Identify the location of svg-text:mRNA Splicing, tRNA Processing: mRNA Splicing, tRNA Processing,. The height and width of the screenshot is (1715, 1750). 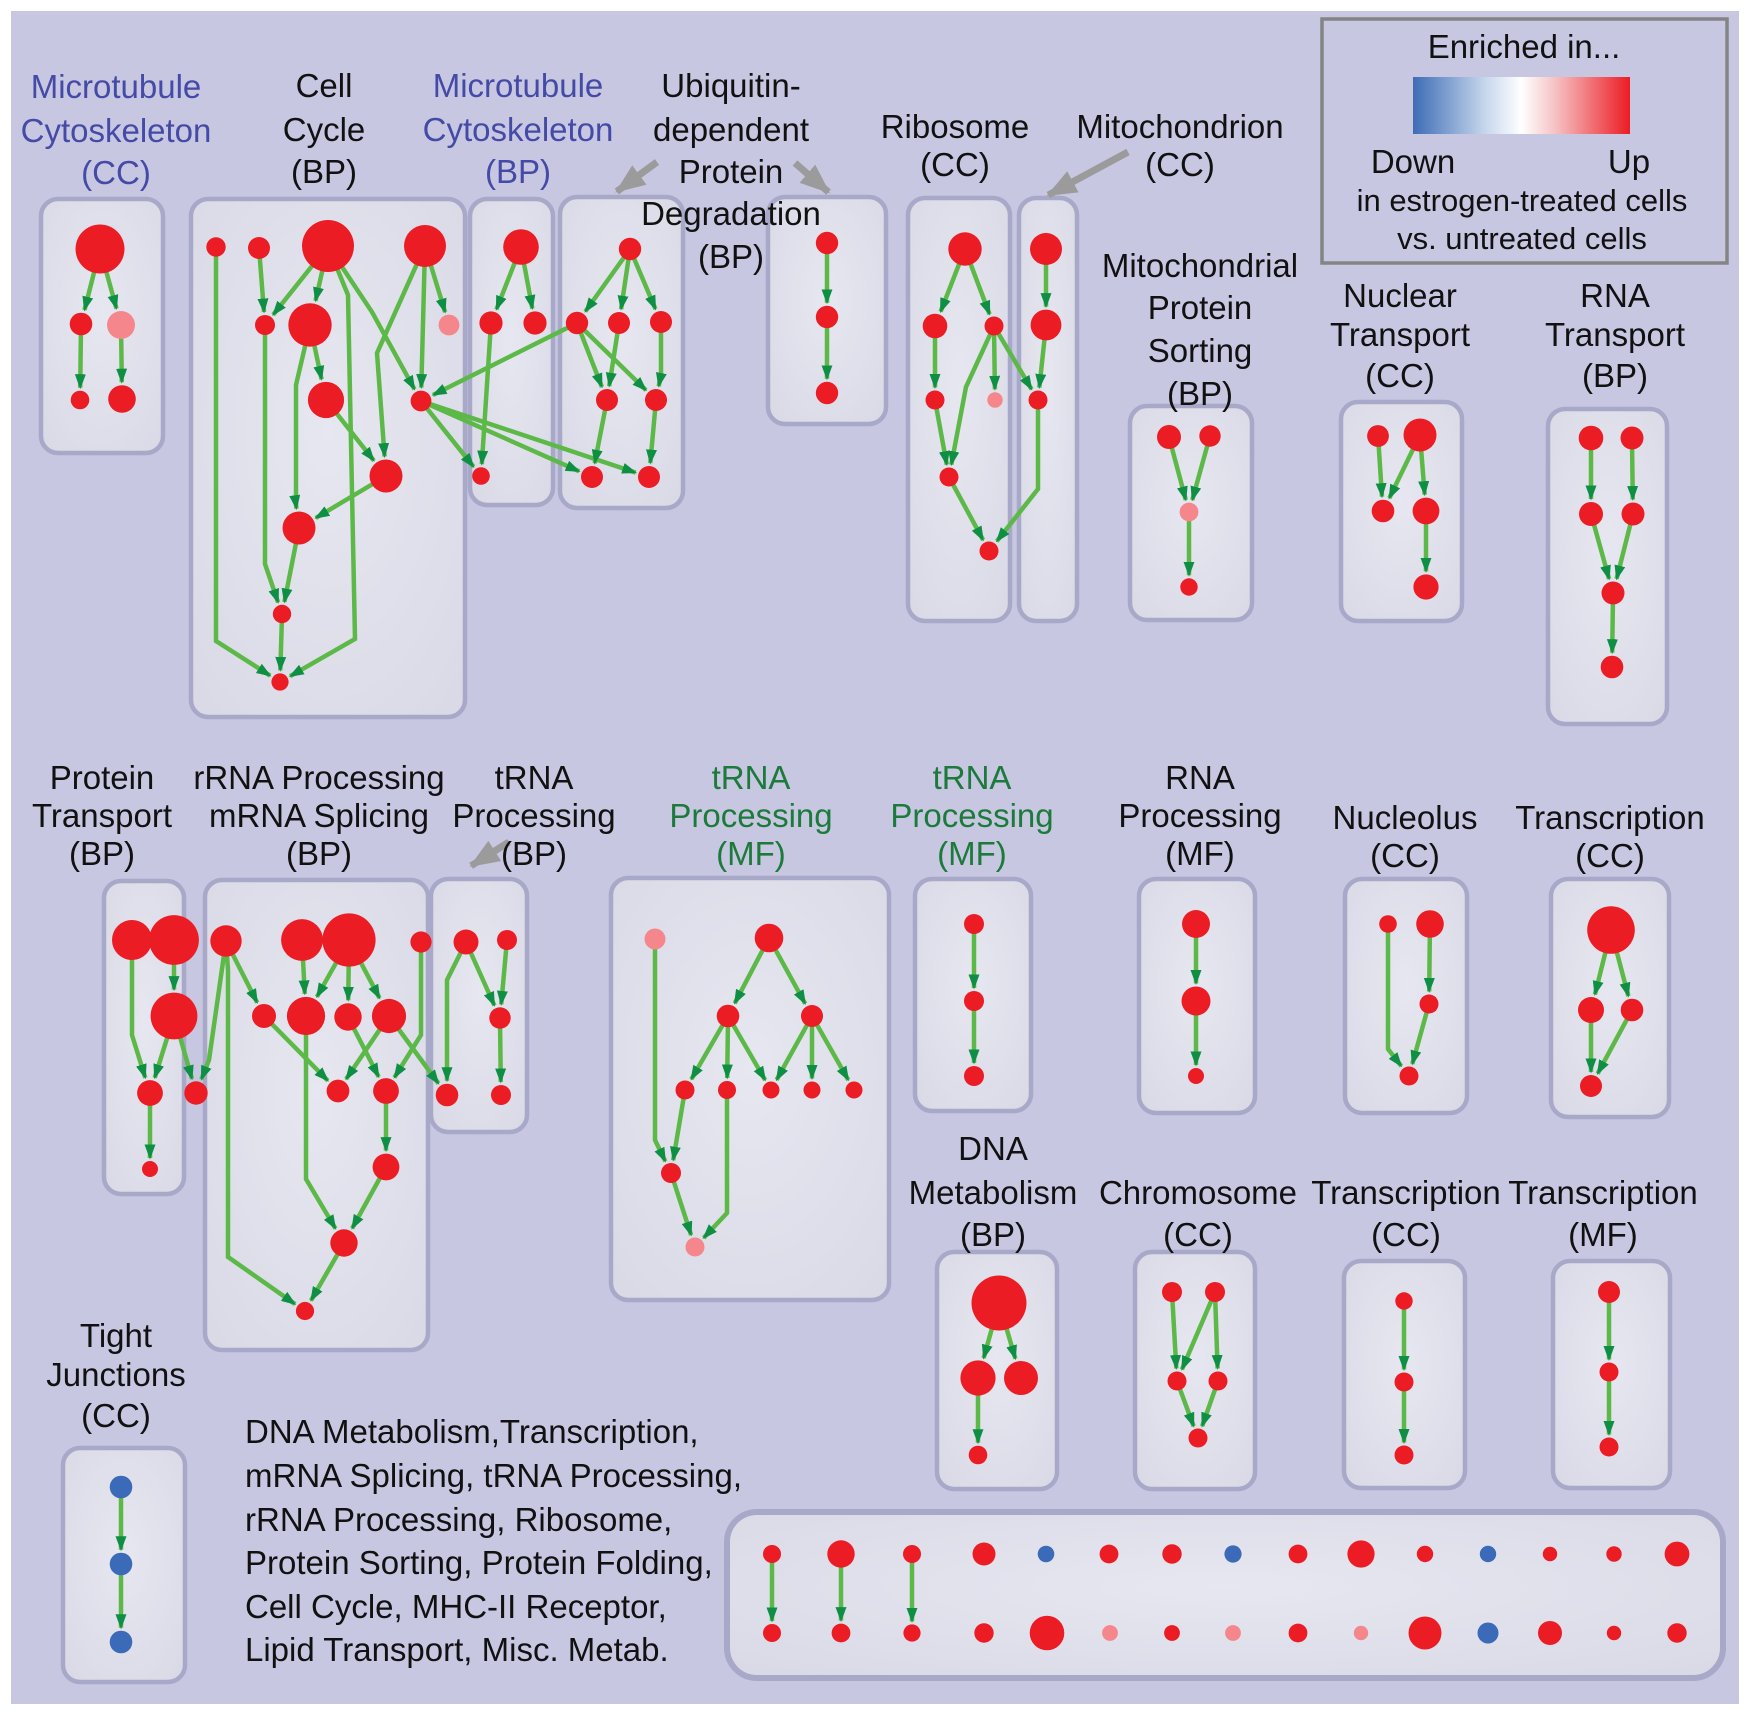
(493, 1475).